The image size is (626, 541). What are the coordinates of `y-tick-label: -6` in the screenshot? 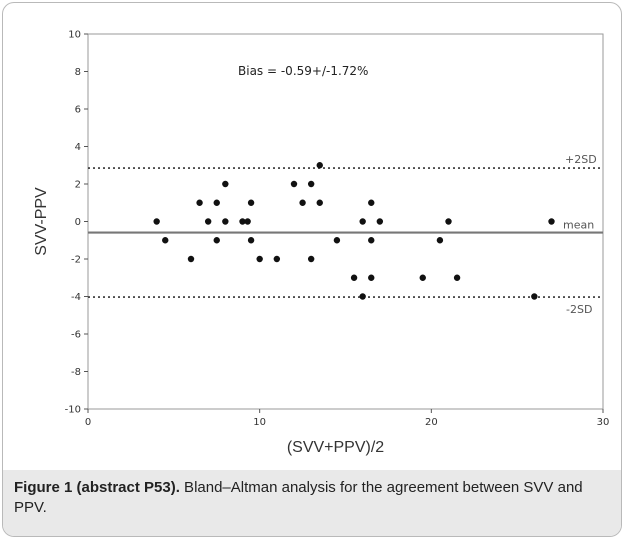 It's located at (76, 335).